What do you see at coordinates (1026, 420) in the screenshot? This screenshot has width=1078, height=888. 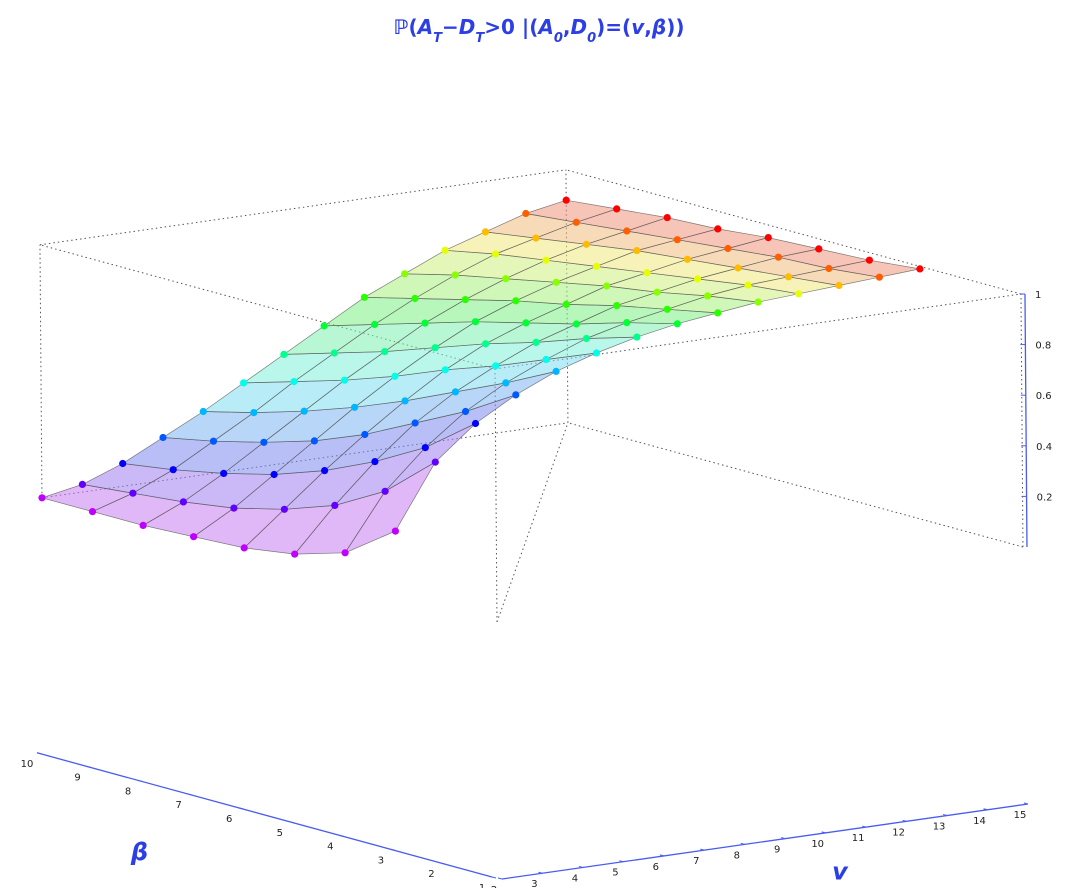 I see `z-axis` at bounding box center [1026, 420].